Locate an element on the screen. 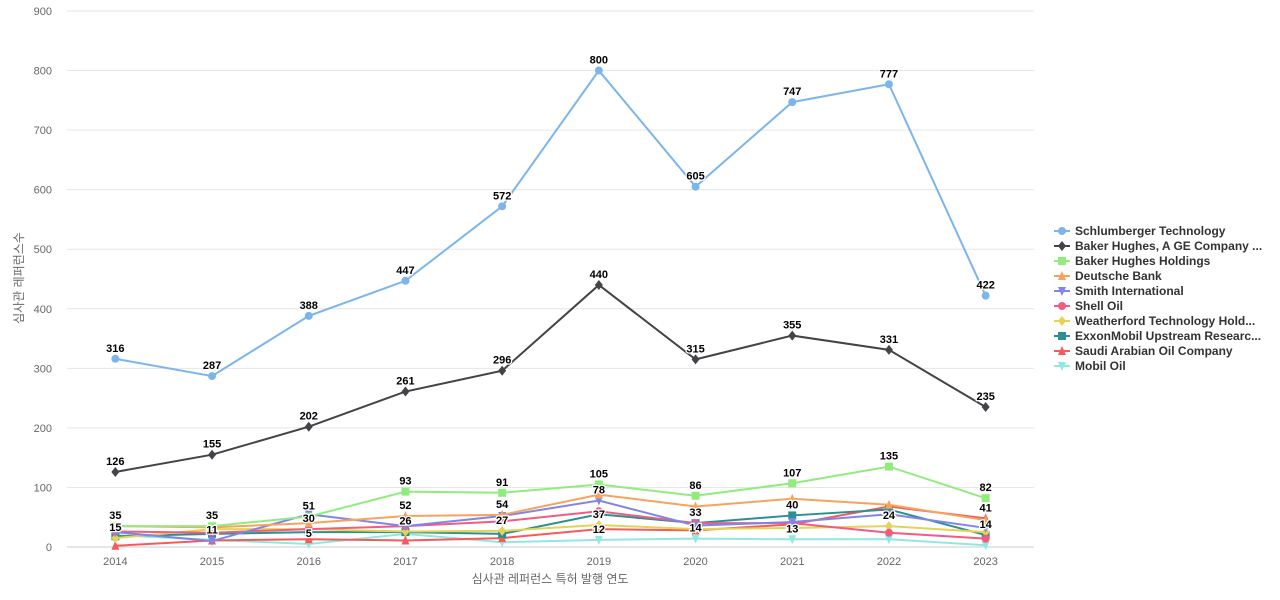  data-label: 11 is located at coordinates (212, 530).